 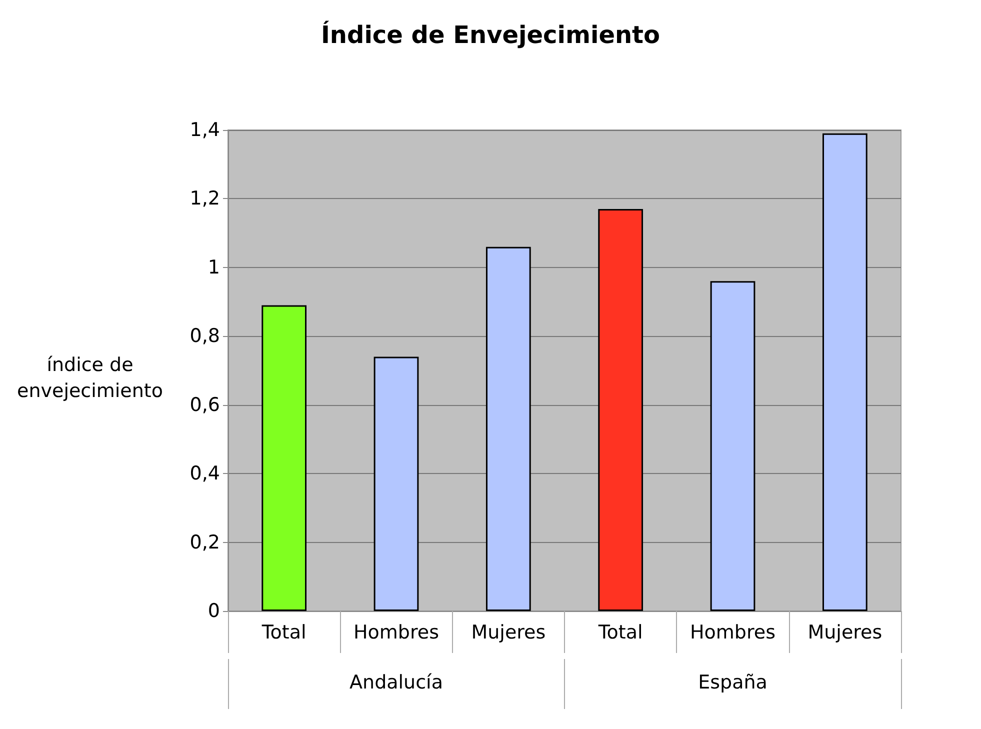 What do you see at coordinates (490, 34) in the screenshot?
I see `chart-title: Índice de Envejecimiento` at bounding box center [490, 34].